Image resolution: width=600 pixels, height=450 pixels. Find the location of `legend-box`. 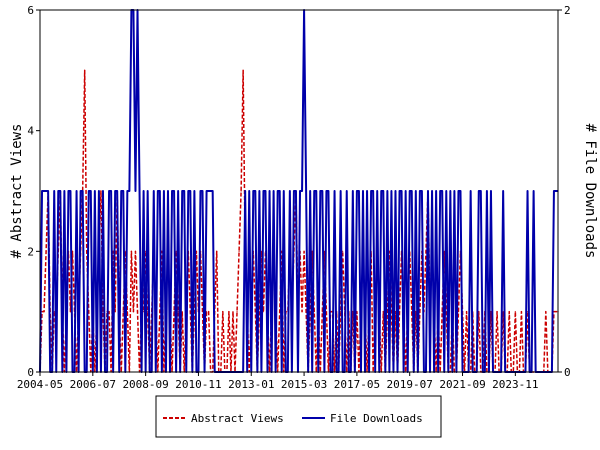

legend-box is located at coordinates (298, 416).